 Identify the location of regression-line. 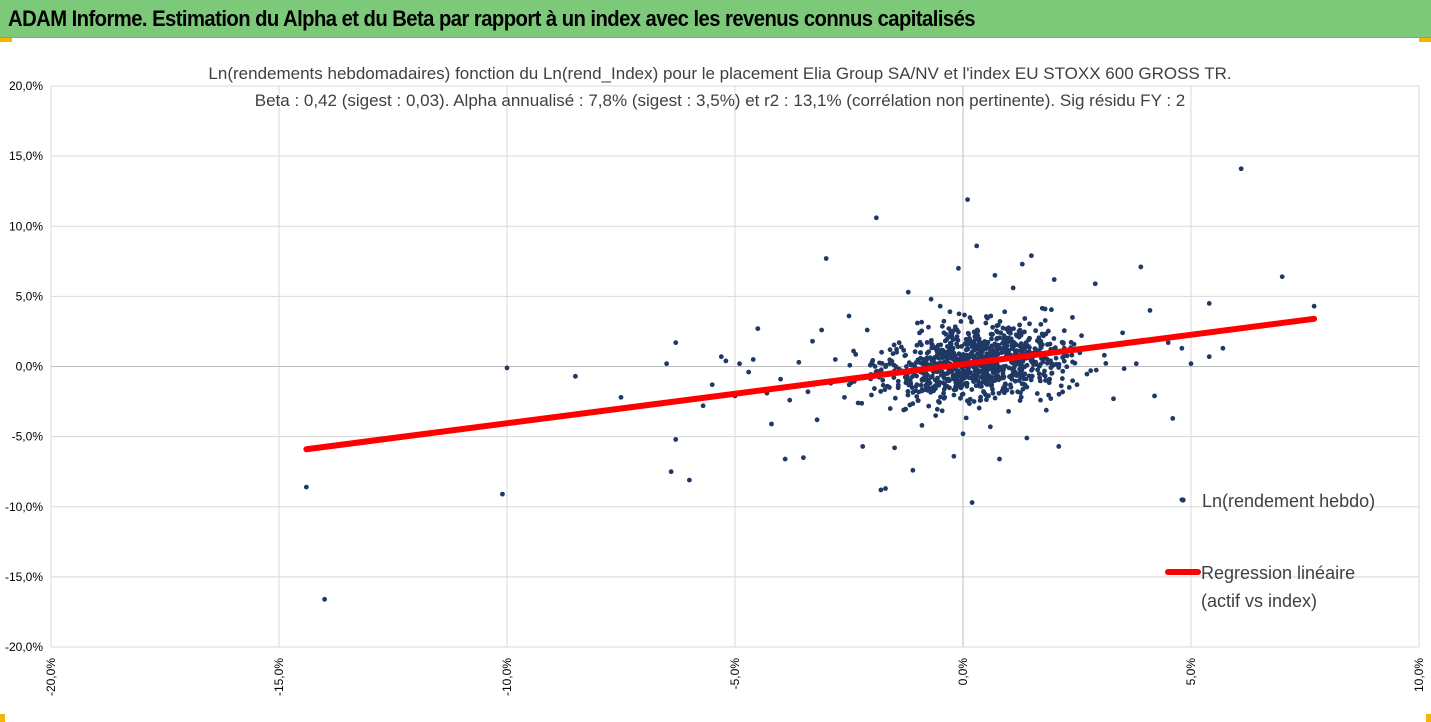
(810, 384).